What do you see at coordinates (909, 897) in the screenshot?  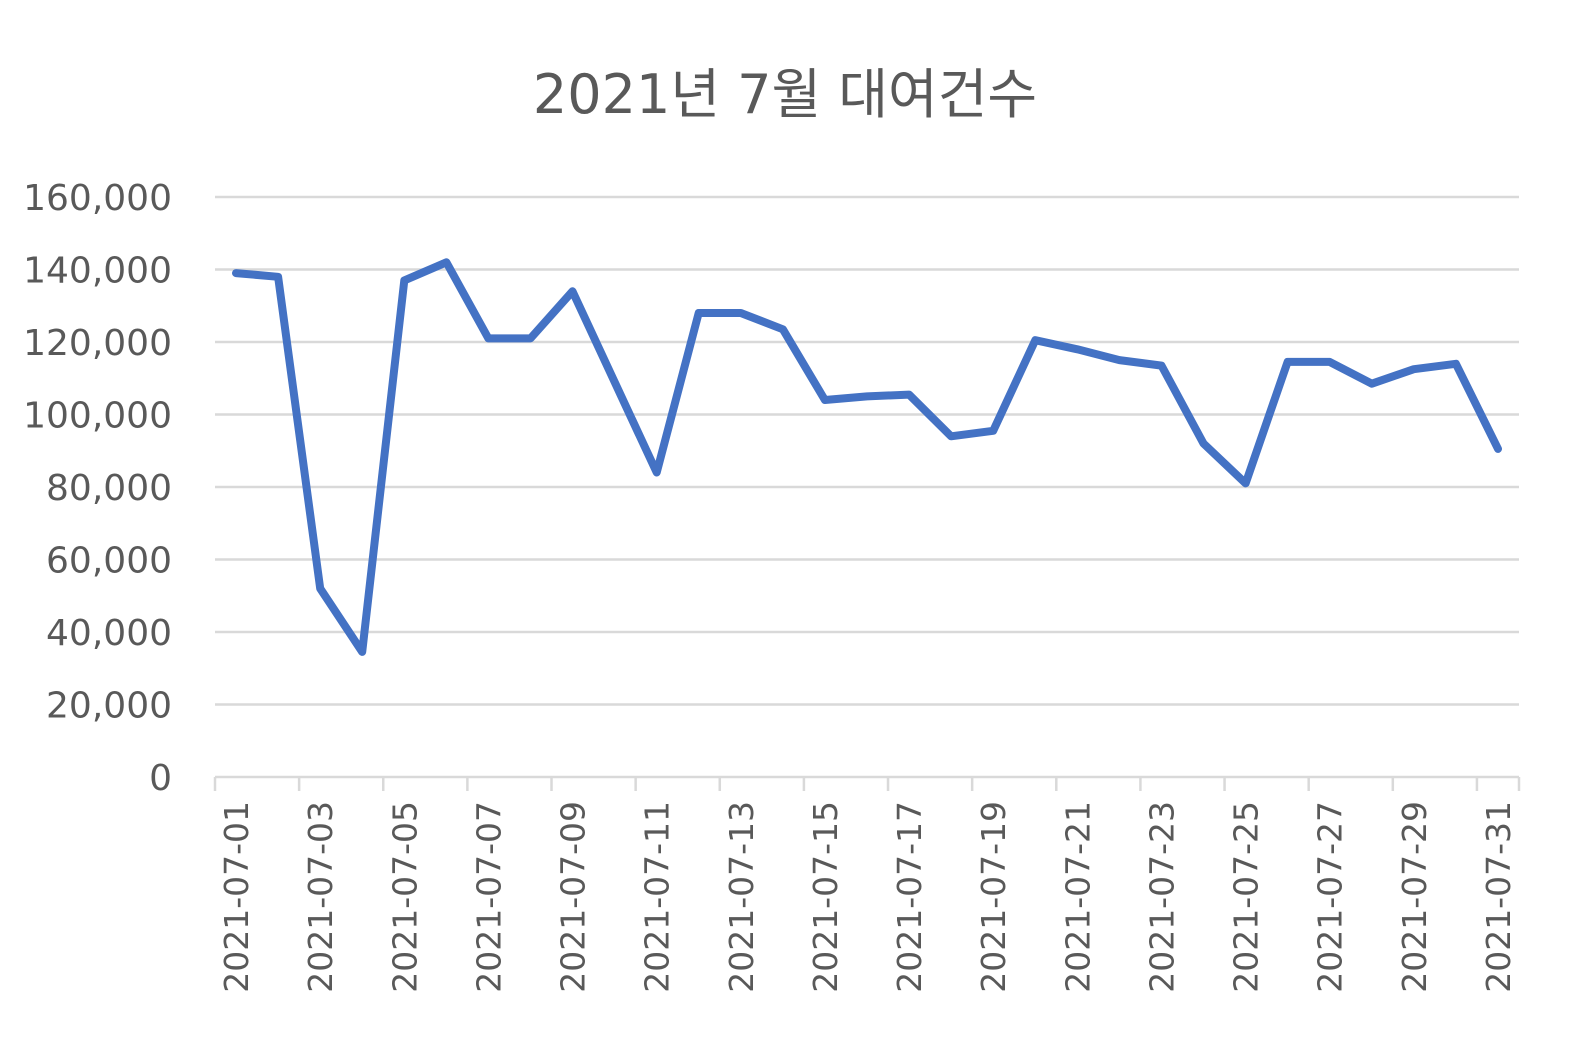 I see `x-tick-label: 2021-07-17` at bounding box center [909, 897].